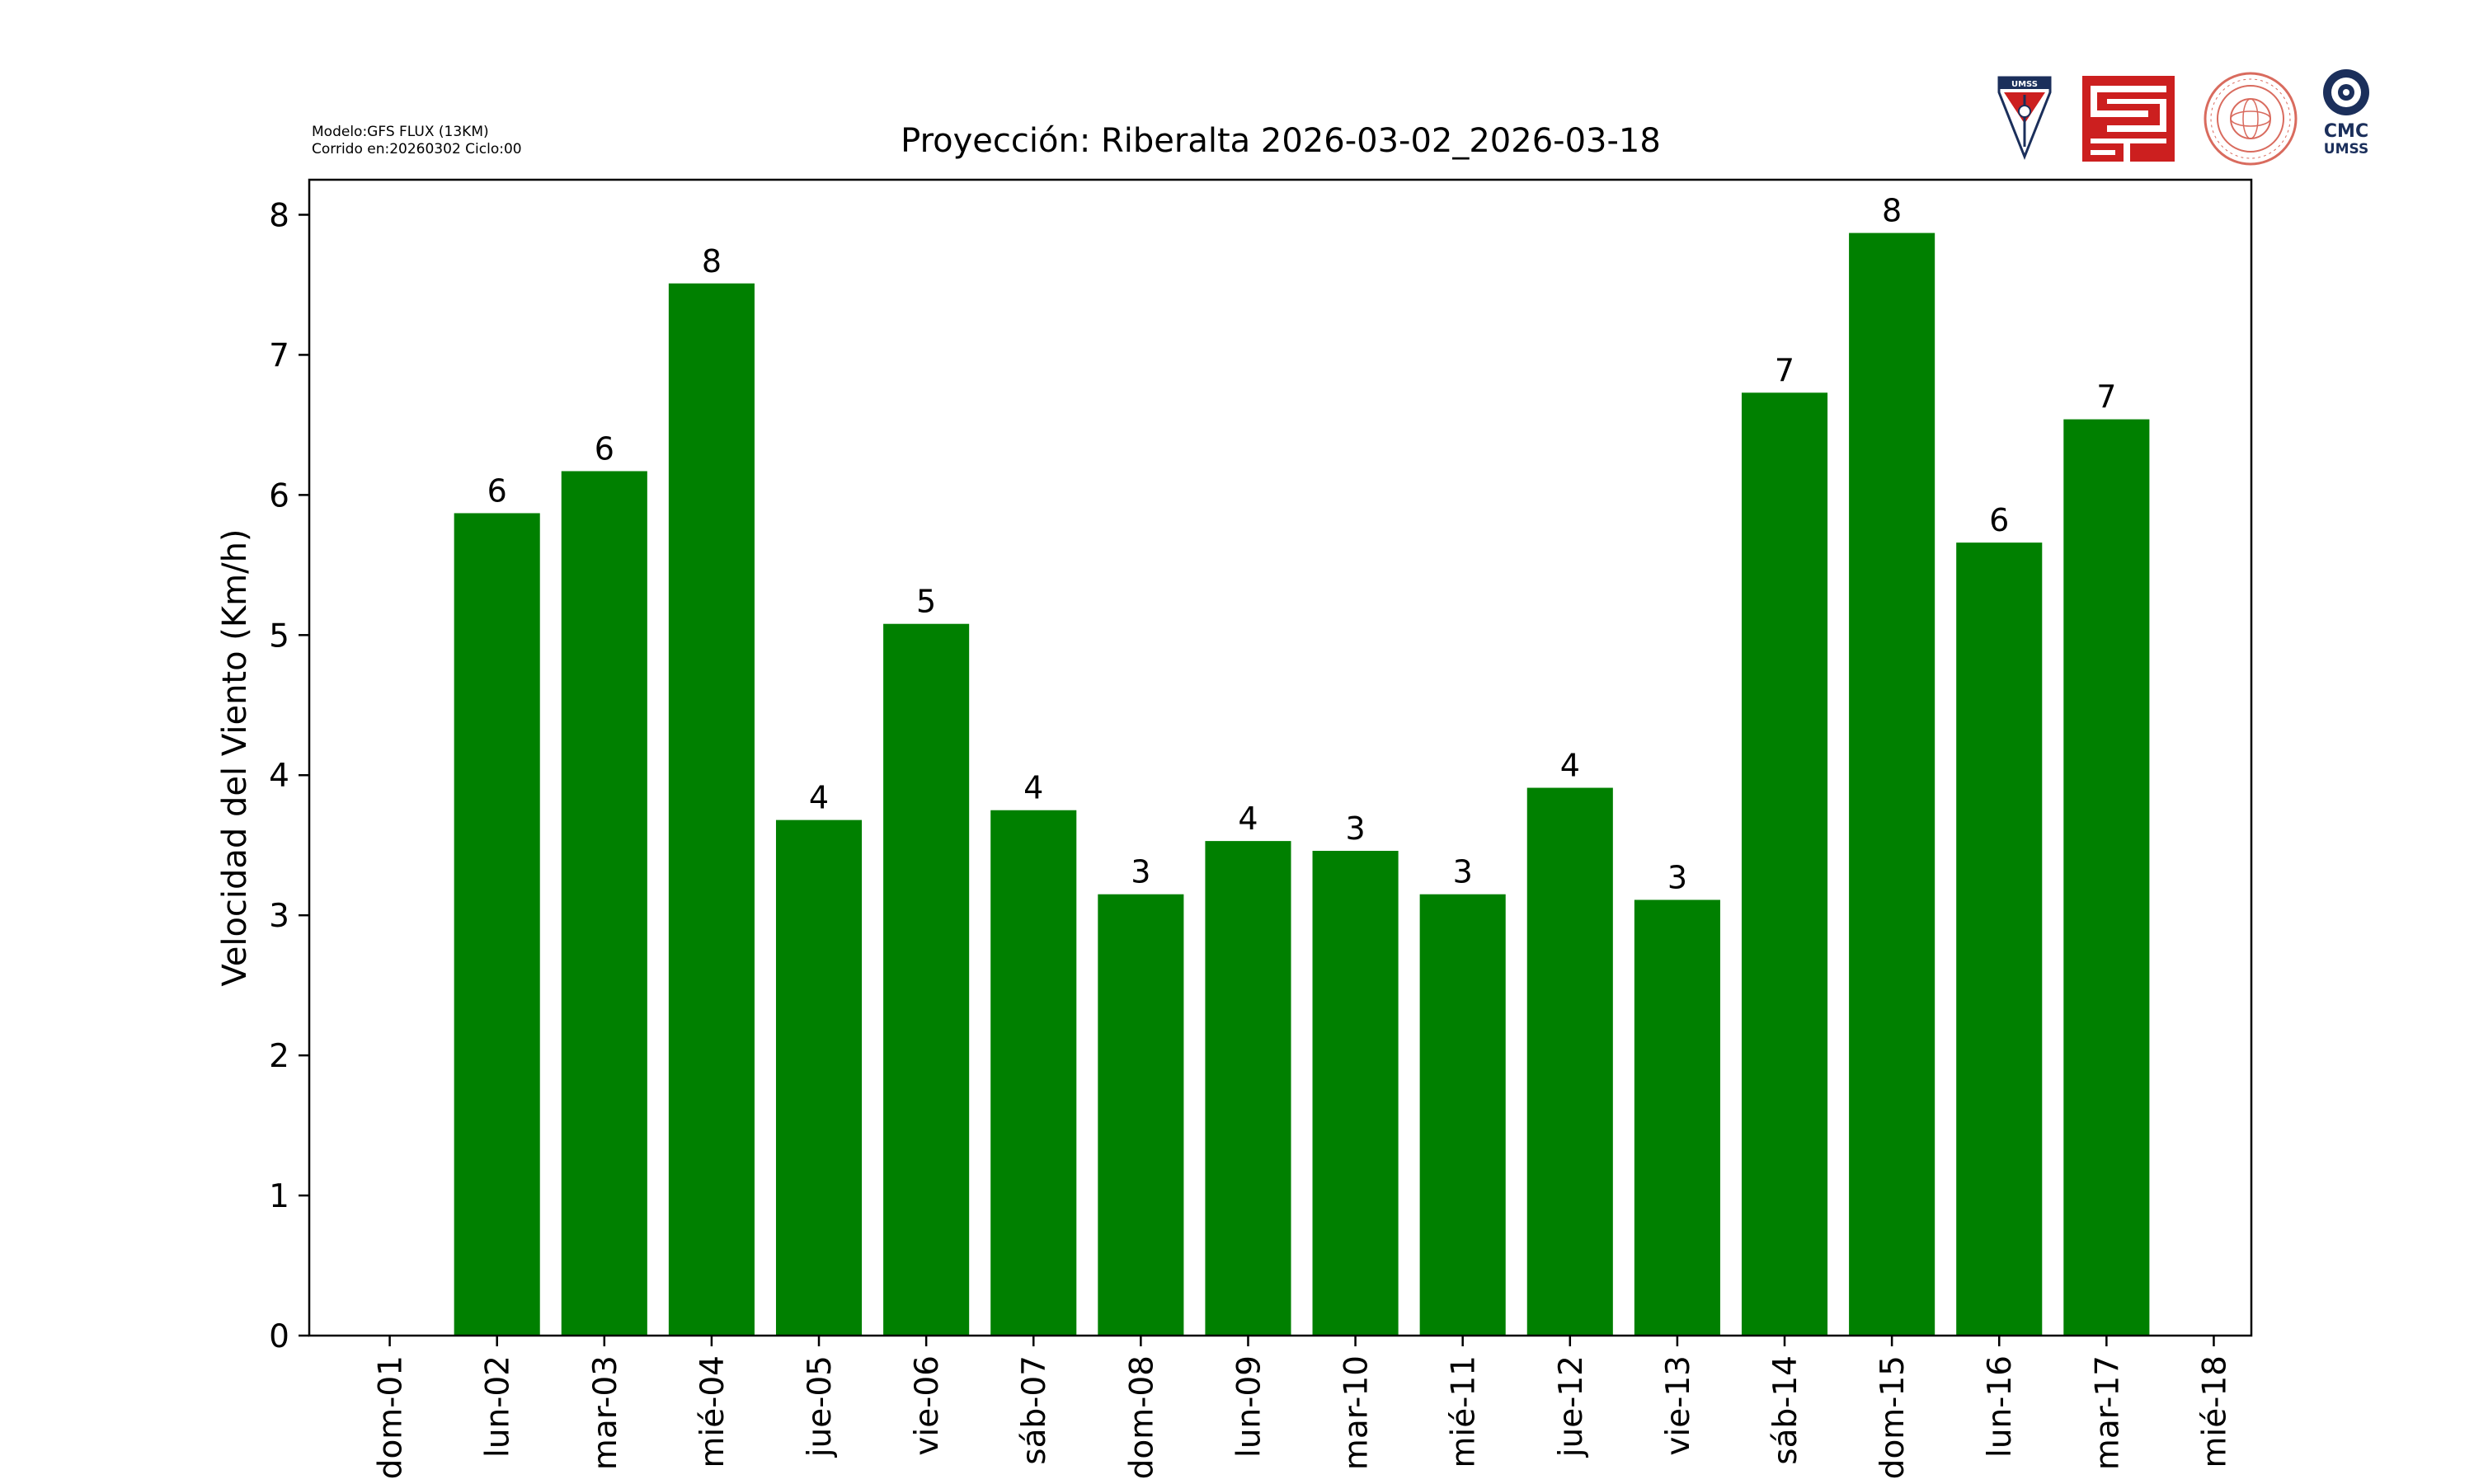 The image size is (2474, 1484). Describe the element at coordinates (2024, 84) in the screenshot. I see `umss-logo-text: UMSS` at that location.